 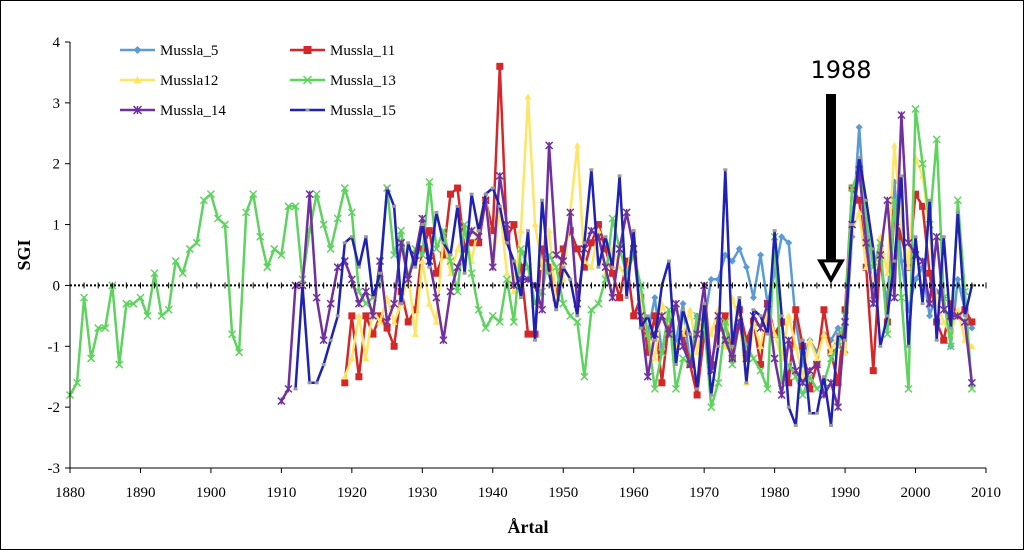 I want to click on x-tick-label: 1990, so click(x=845, y=493).